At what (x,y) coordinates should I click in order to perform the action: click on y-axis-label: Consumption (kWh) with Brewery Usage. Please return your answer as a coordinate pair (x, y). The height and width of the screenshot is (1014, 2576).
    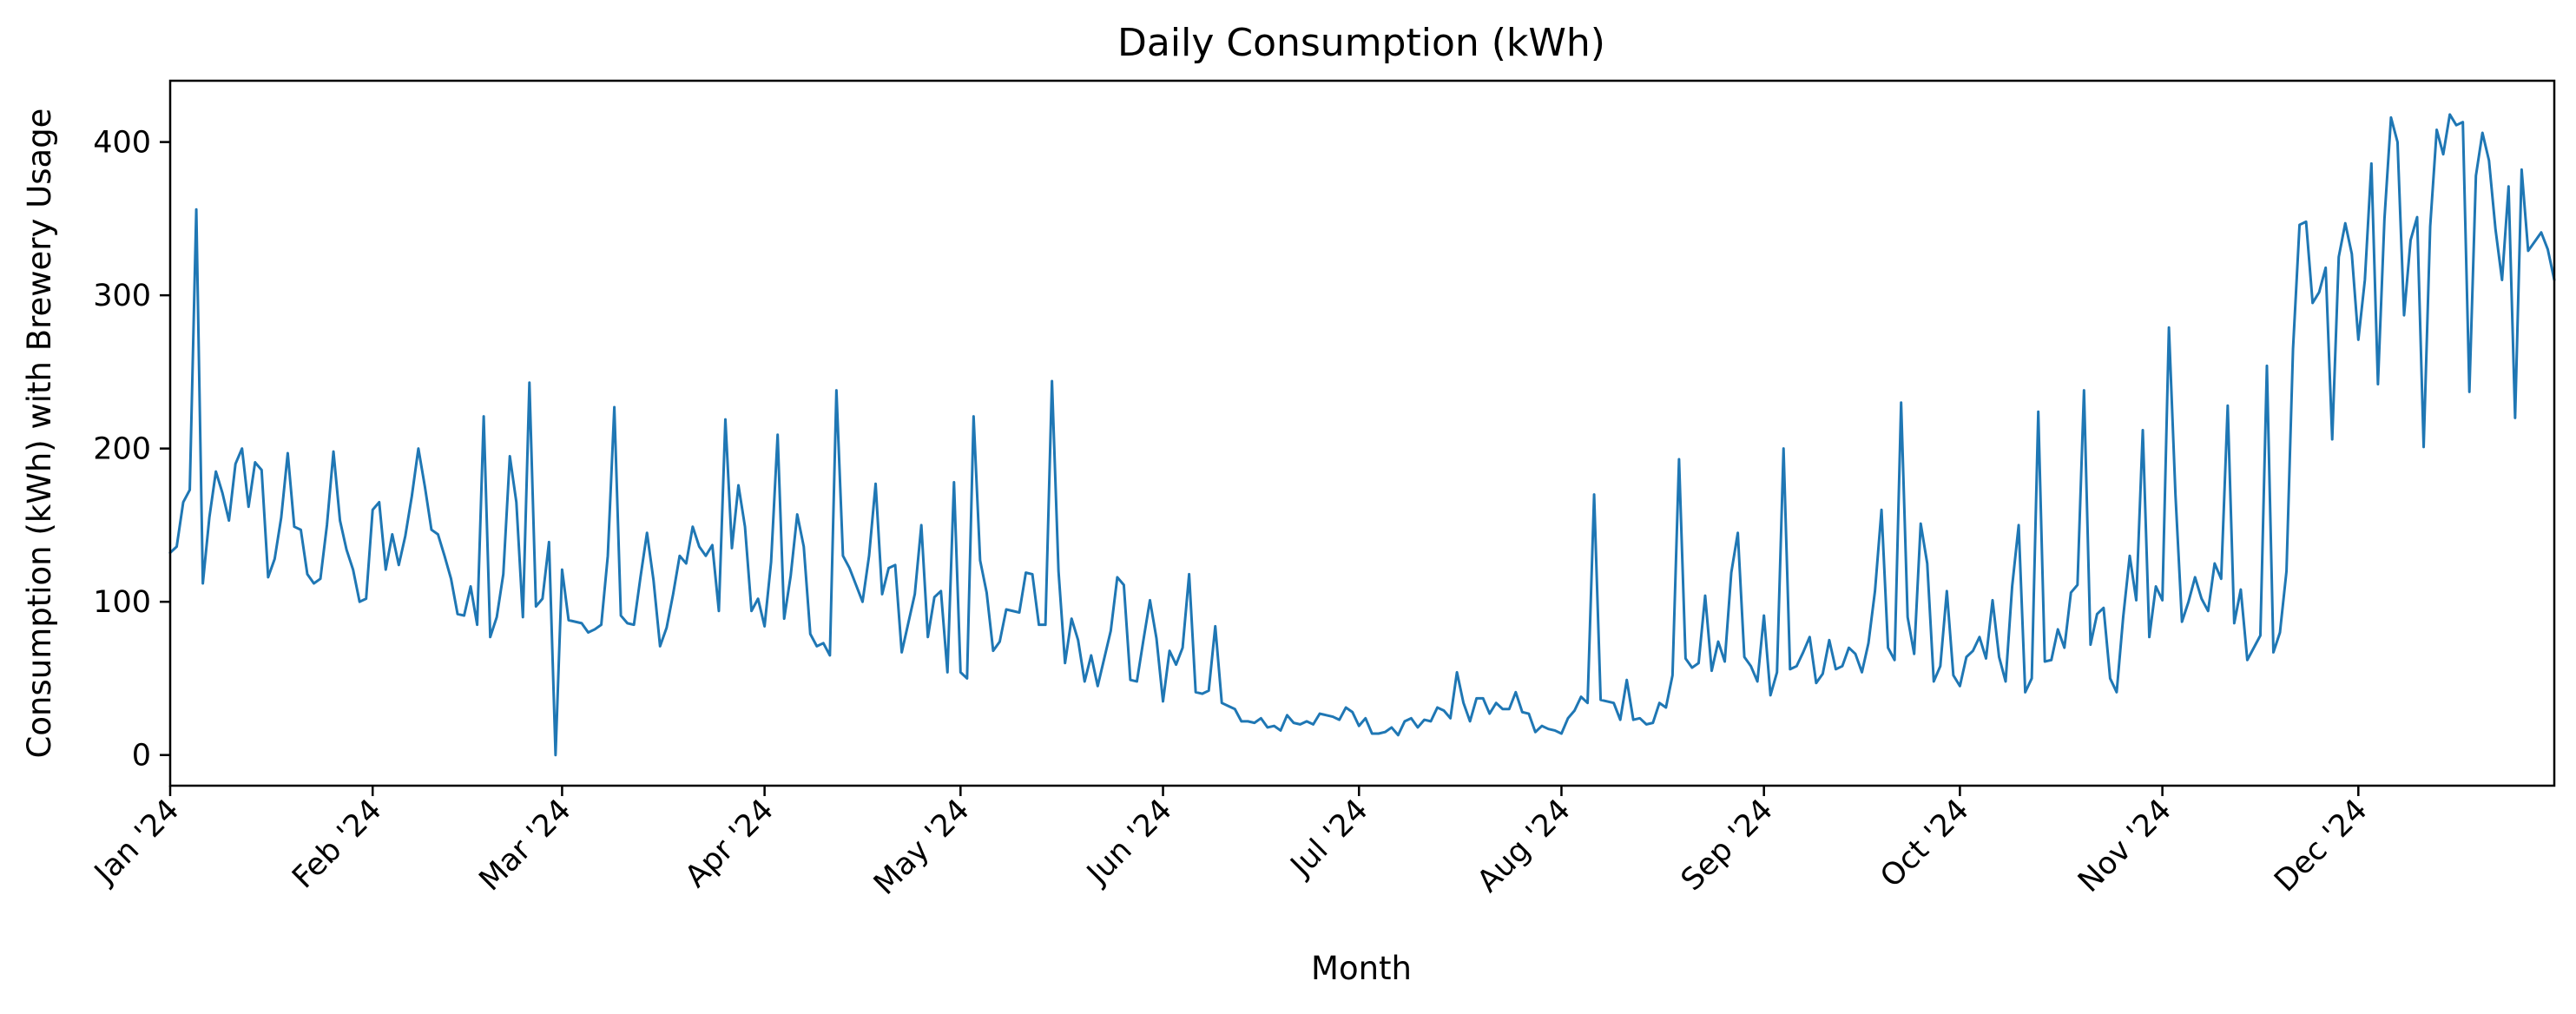
    Looking at the image, I should click on (39, 434).